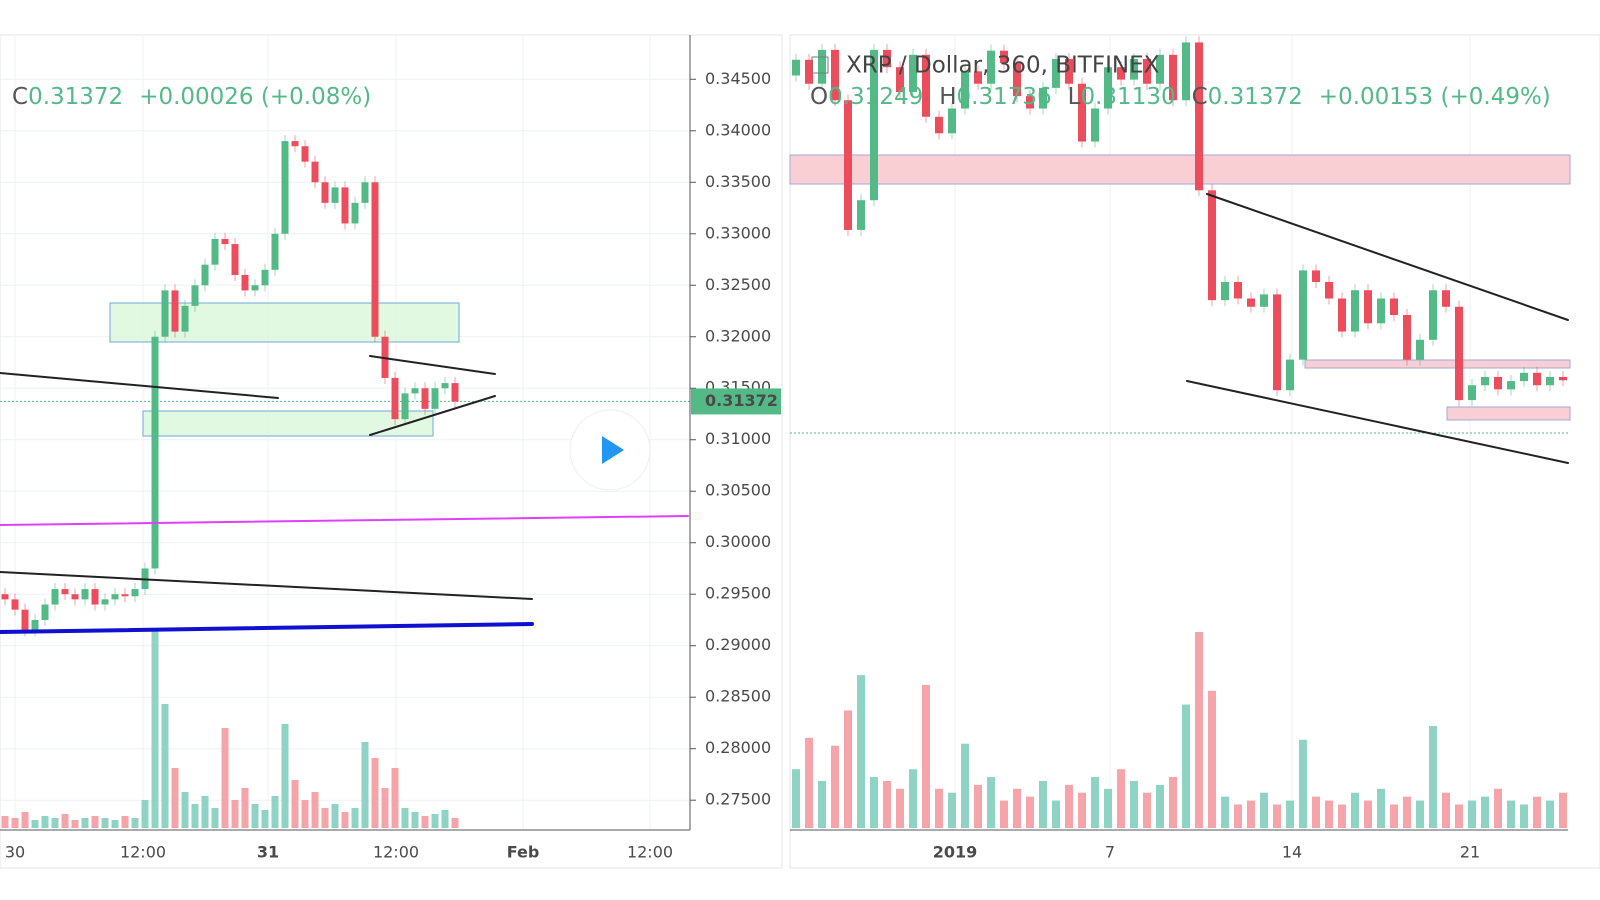  I want to click on left-volume, so click(230, 728).